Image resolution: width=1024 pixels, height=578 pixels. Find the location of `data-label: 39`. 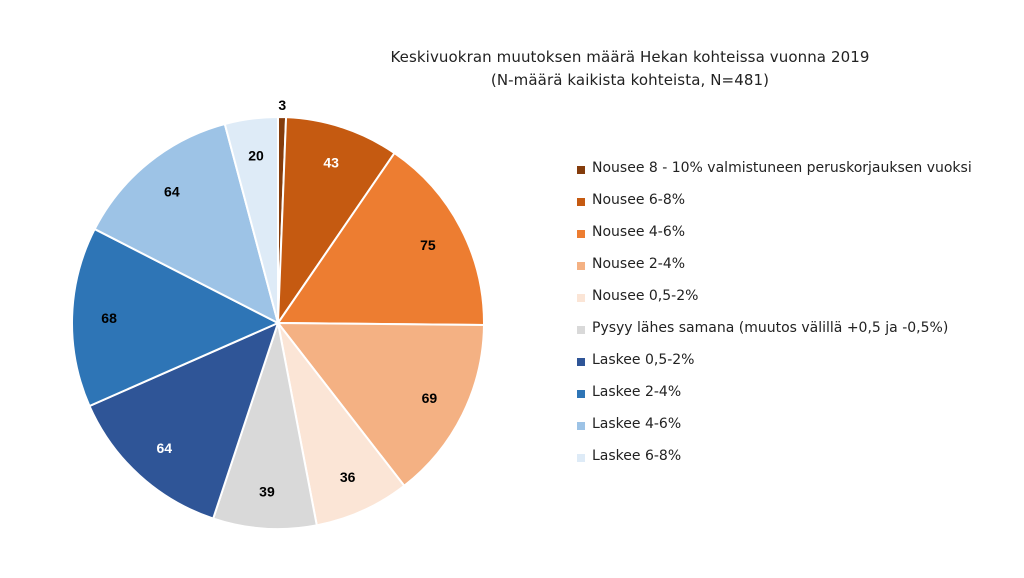

data-label: 39 is located at coordinates (267, 492).